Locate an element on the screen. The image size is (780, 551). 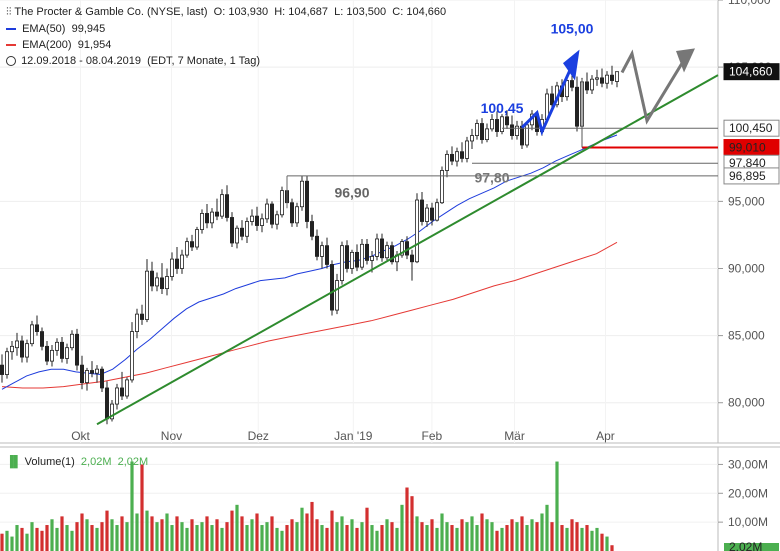
volume-tag is located at coordinates (751, 547).